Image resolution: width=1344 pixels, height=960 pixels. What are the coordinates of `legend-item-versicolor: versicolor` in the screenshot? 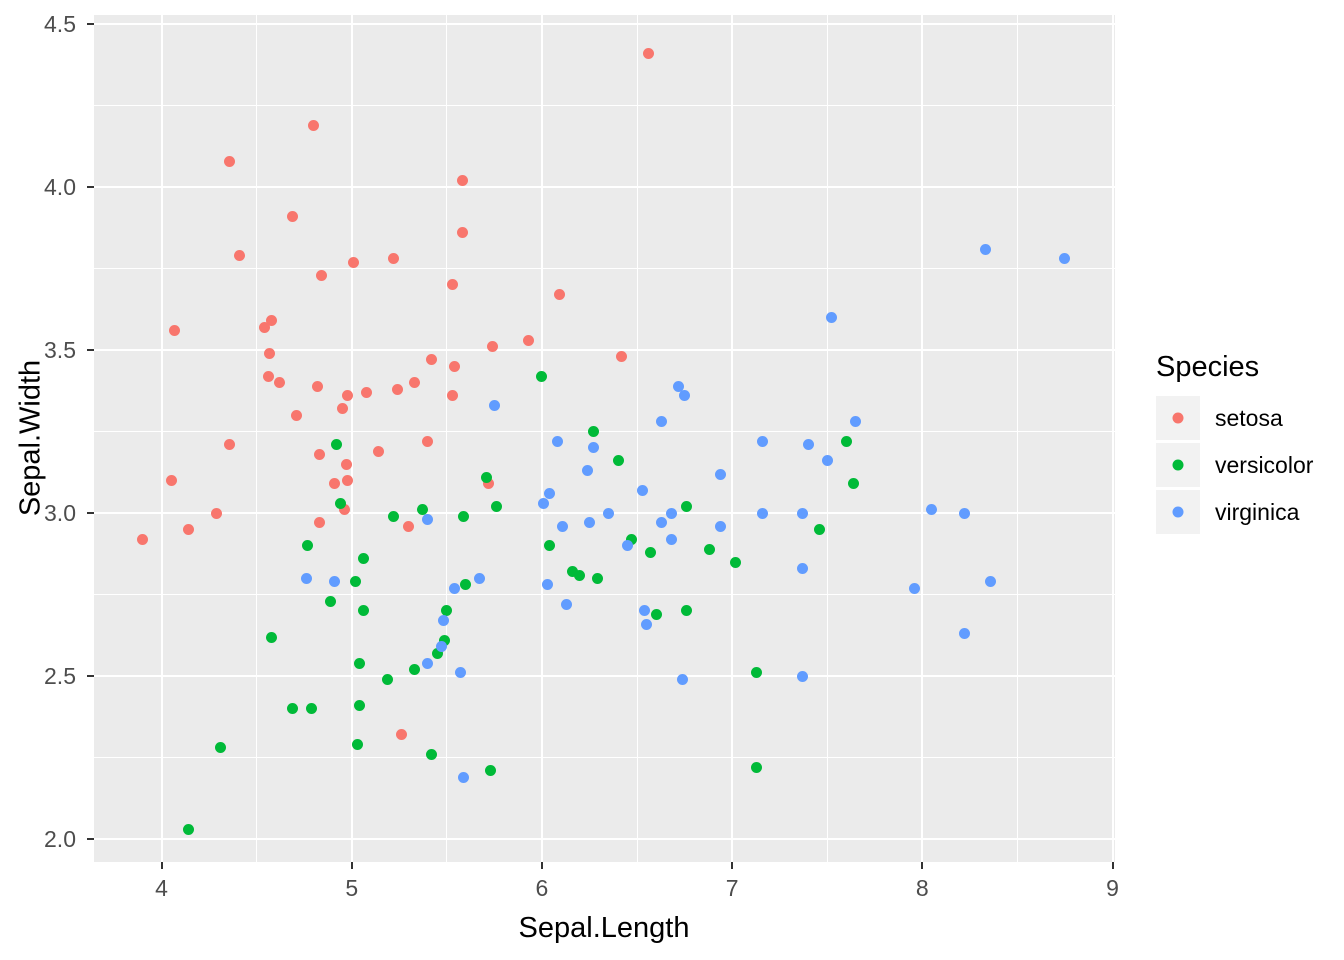 It's located at (1234, 465).